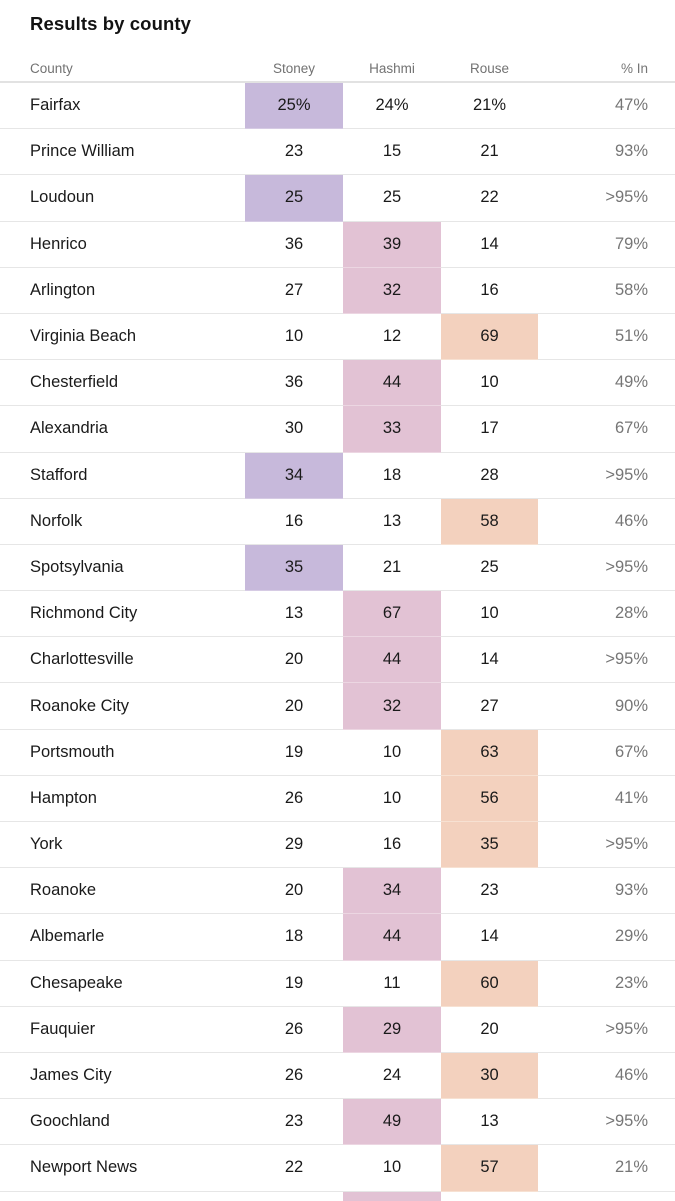 The height and width of the screenshot is (1201, 675). What do you see at coordinates (122, 660) in the screenshot?
I see `county-name: Charlottesville` at bounding box center [122, 660].